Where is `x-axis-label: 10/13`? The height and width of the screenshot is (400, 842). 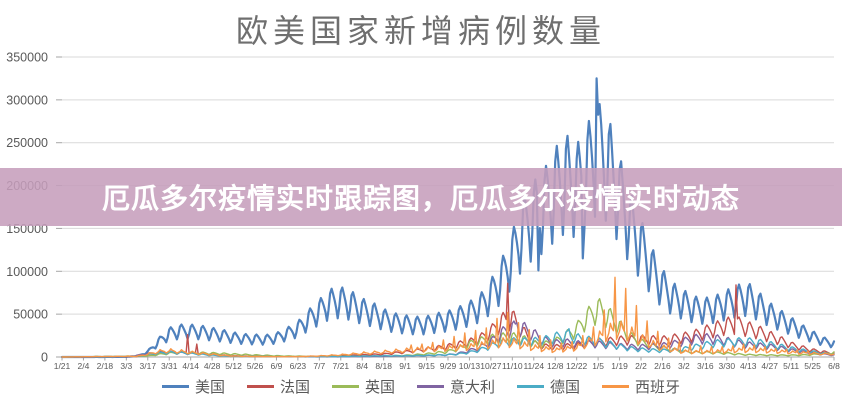
x-axis-label: 10/13 is located at coordinates (470, 366).